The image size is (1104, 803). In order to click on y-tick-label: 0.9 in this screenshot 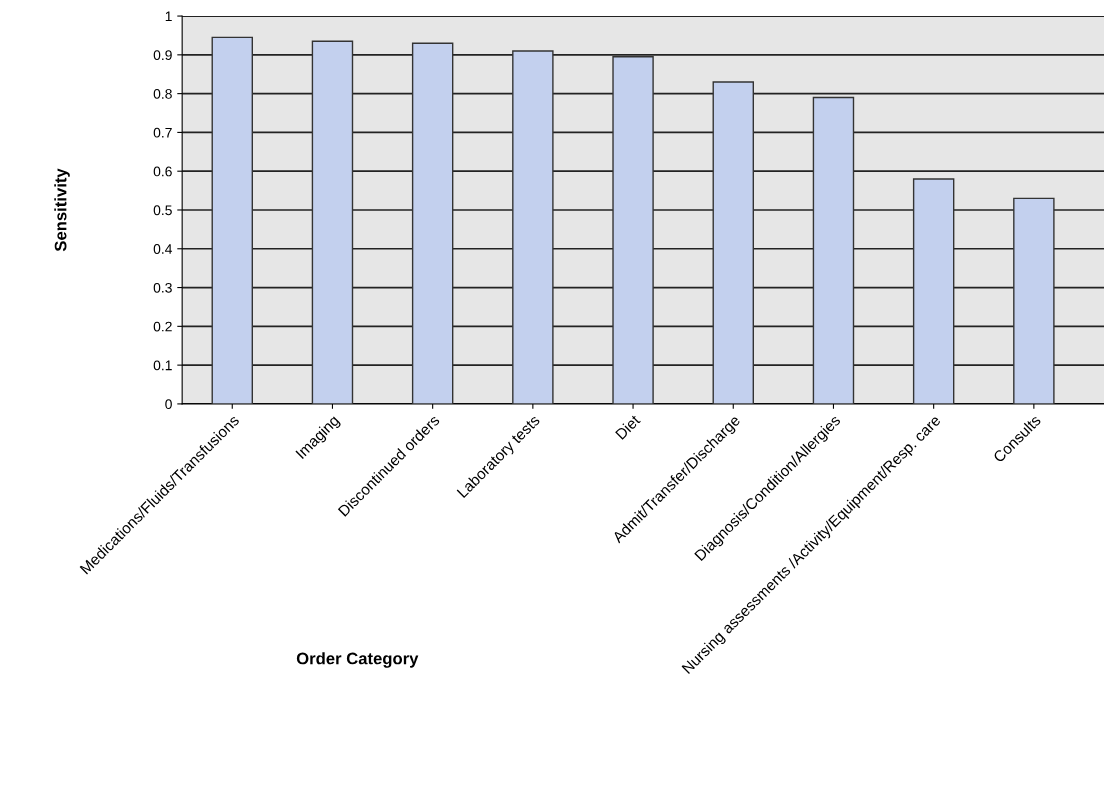, I will do `click(162, 55)`.